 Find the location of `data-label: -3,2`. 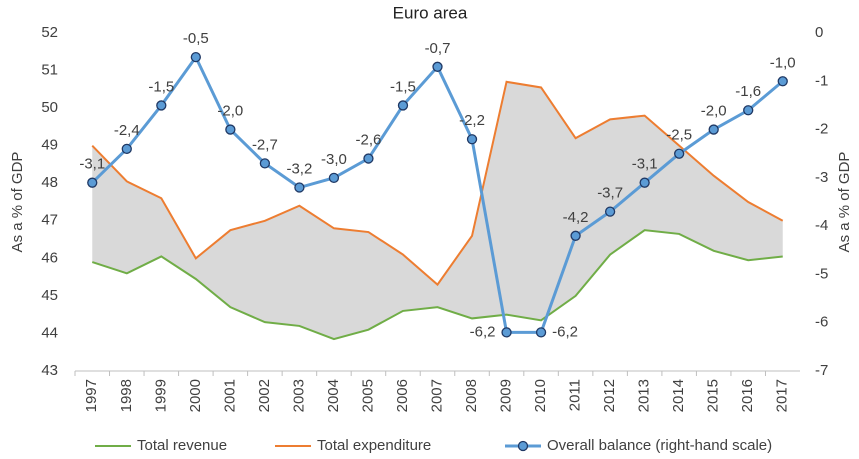

data-label: -3,2 is located at coordinates (299, 168).